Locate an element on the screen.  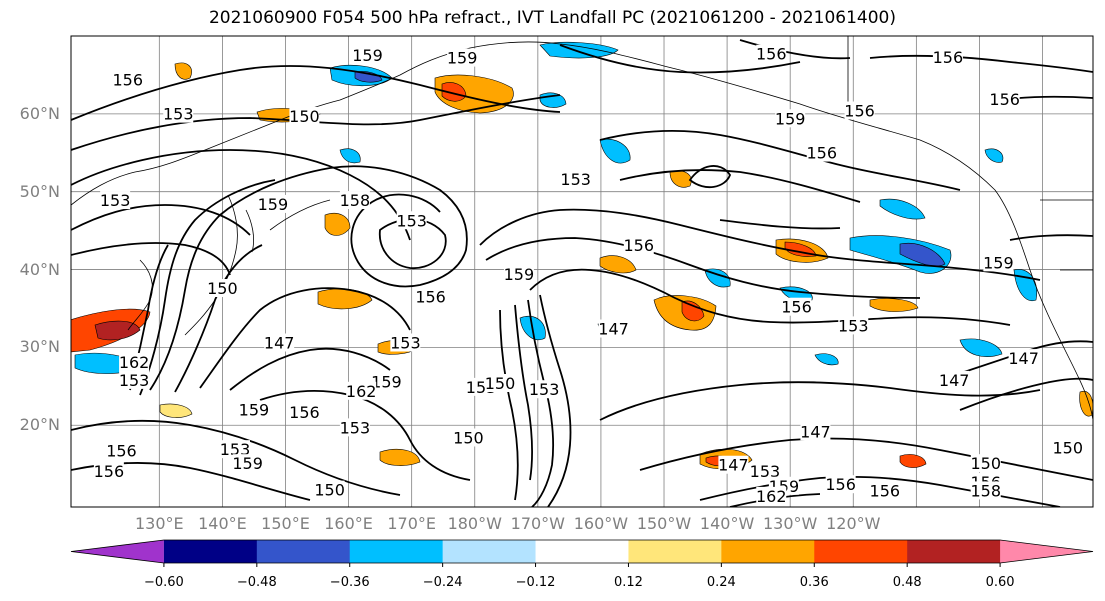
colorbar-tick-label: −0.12 is located at coordinates (536, 582).